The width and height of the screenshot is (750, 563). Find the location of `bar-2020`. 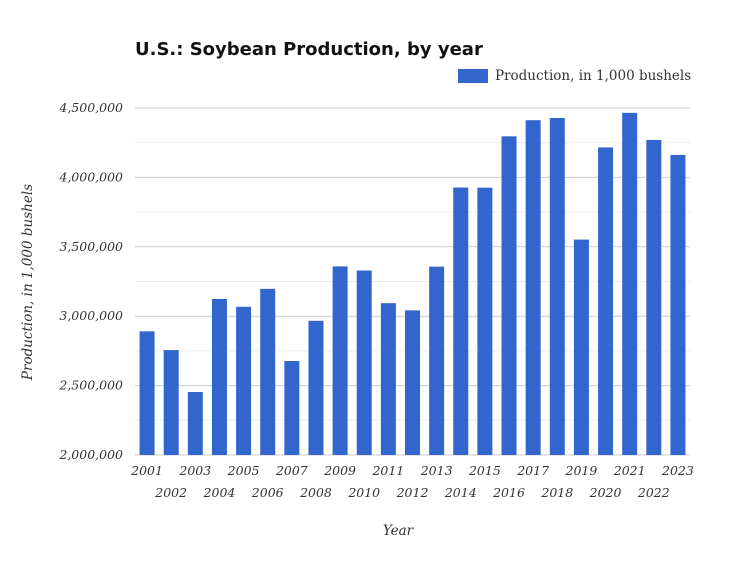

bar-2020 is located at coordinates (606, 301).